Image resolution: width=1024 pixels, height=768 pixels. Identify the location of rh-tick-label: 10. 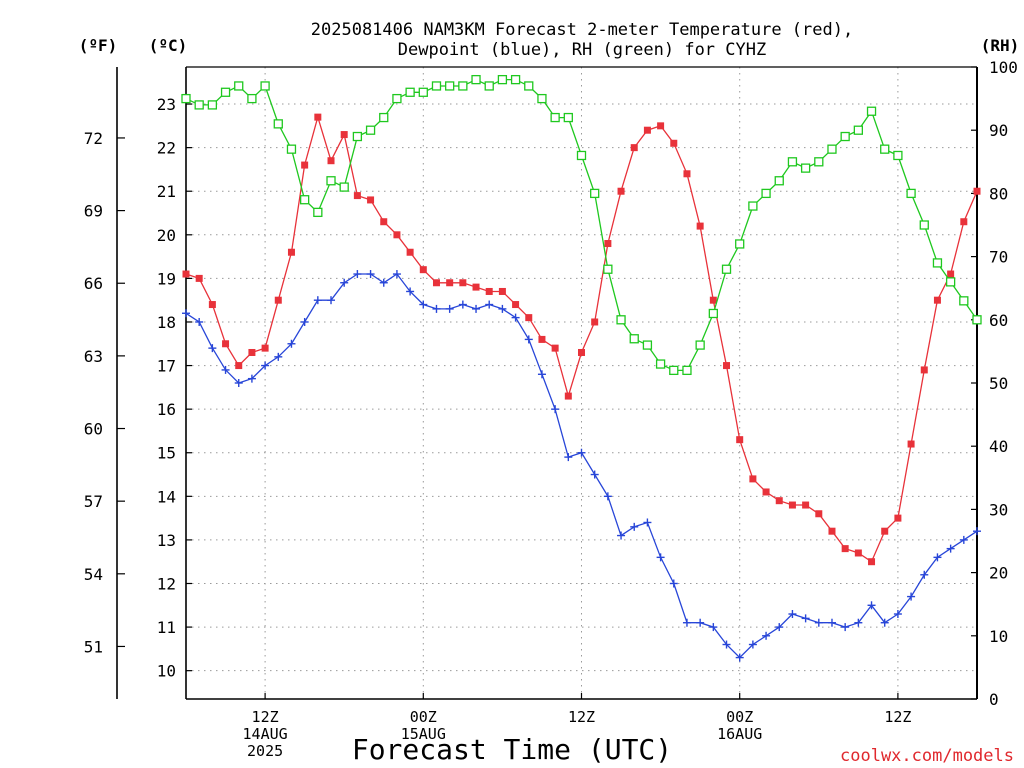
(998, 636).